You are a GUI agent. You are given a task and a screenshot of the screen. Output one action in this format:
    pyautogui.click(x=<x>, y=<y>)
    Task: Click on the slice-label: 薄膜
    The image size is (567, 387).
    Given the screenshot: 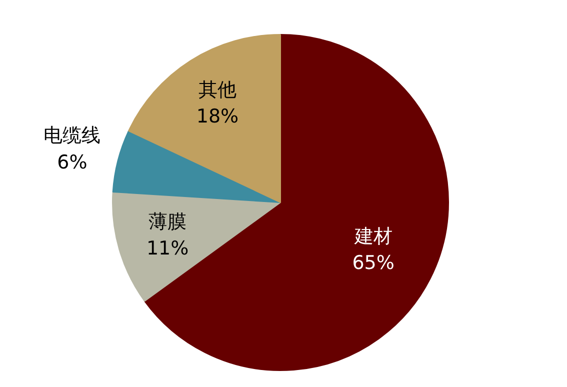 What is the action you would take?
    pyautogui.click(x=167, y=221)
    